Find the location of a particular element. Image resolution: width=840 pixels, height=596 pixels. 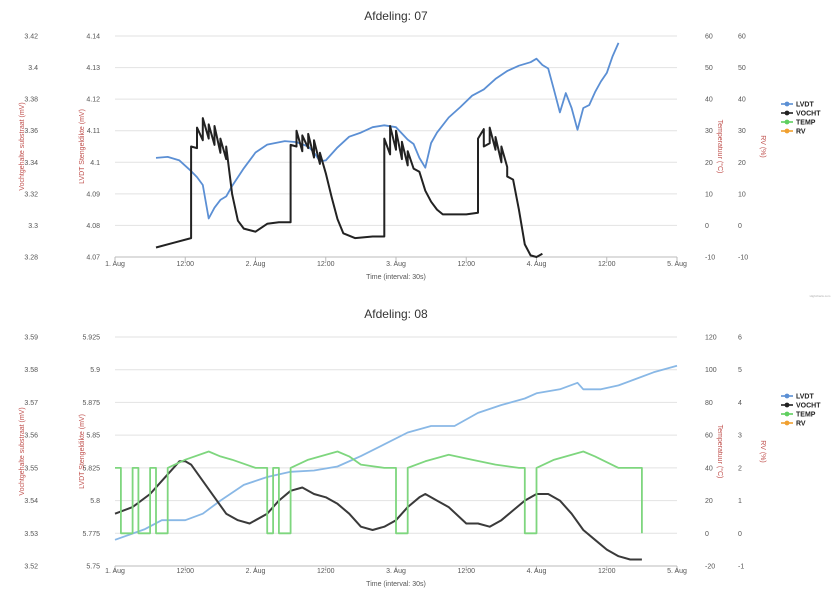

y-tick-label: 80 is located at coordinates (709, 403).